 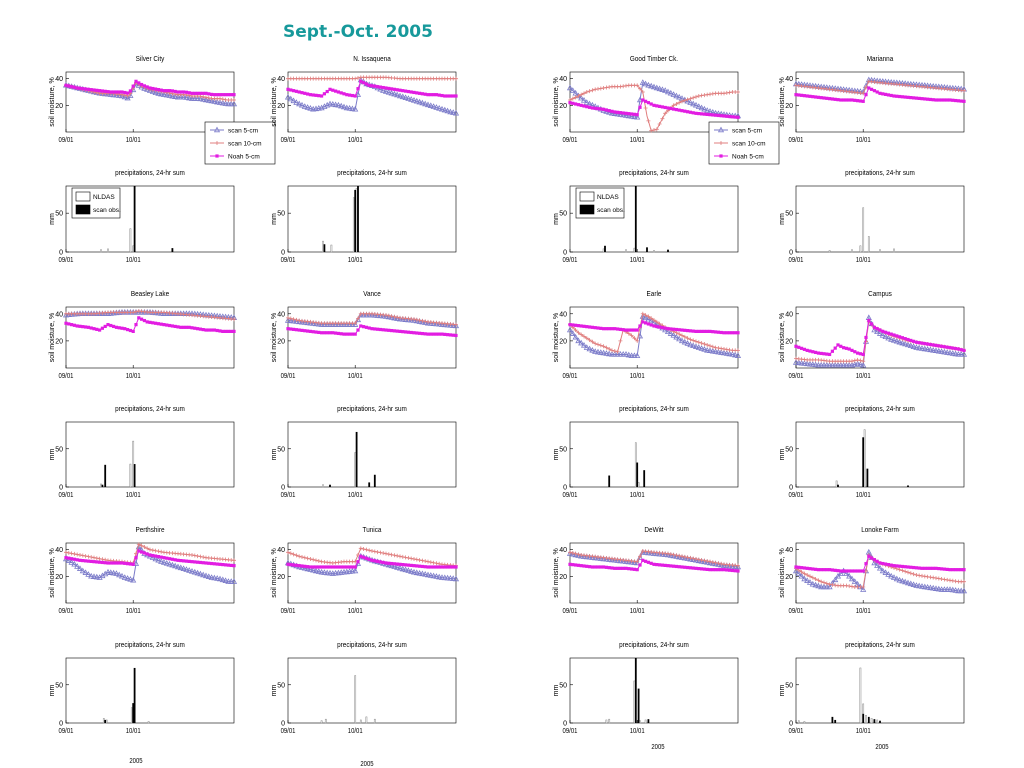 What do you see at coordinates (372, 331) in the screenshot?
I see `series-noah` at bounding box center [372, 331].